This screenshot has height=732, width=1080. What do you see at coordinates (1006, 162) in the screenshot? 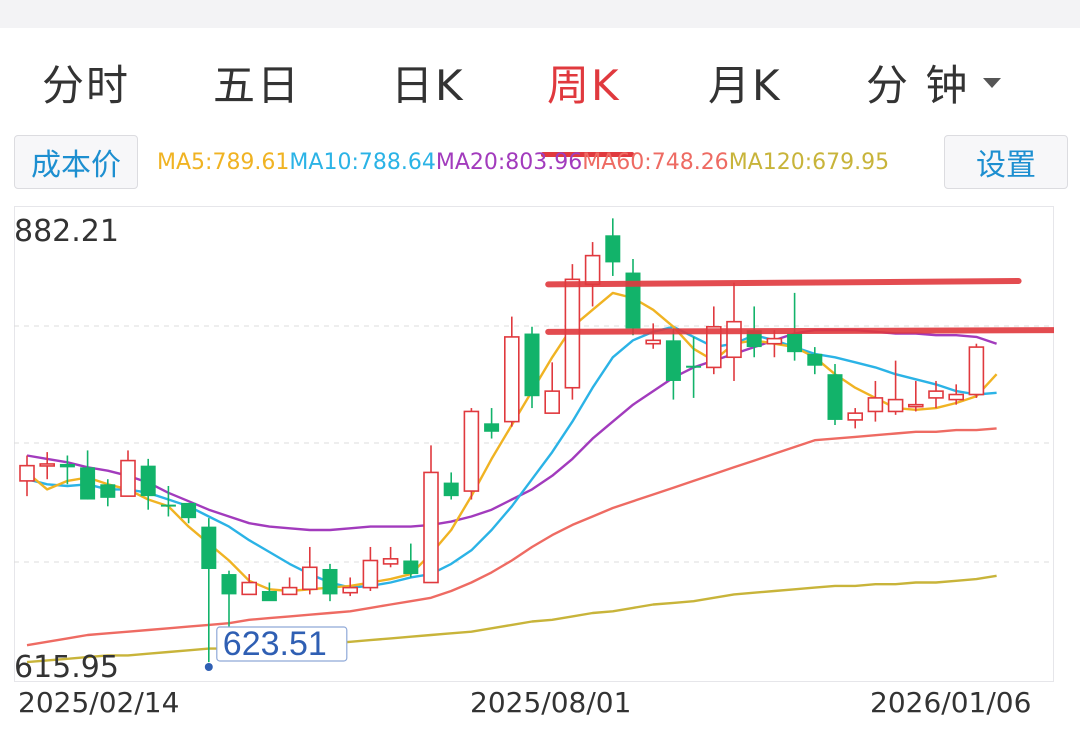
I see `settings-button: 设置` at bounding box center [1006, 162].